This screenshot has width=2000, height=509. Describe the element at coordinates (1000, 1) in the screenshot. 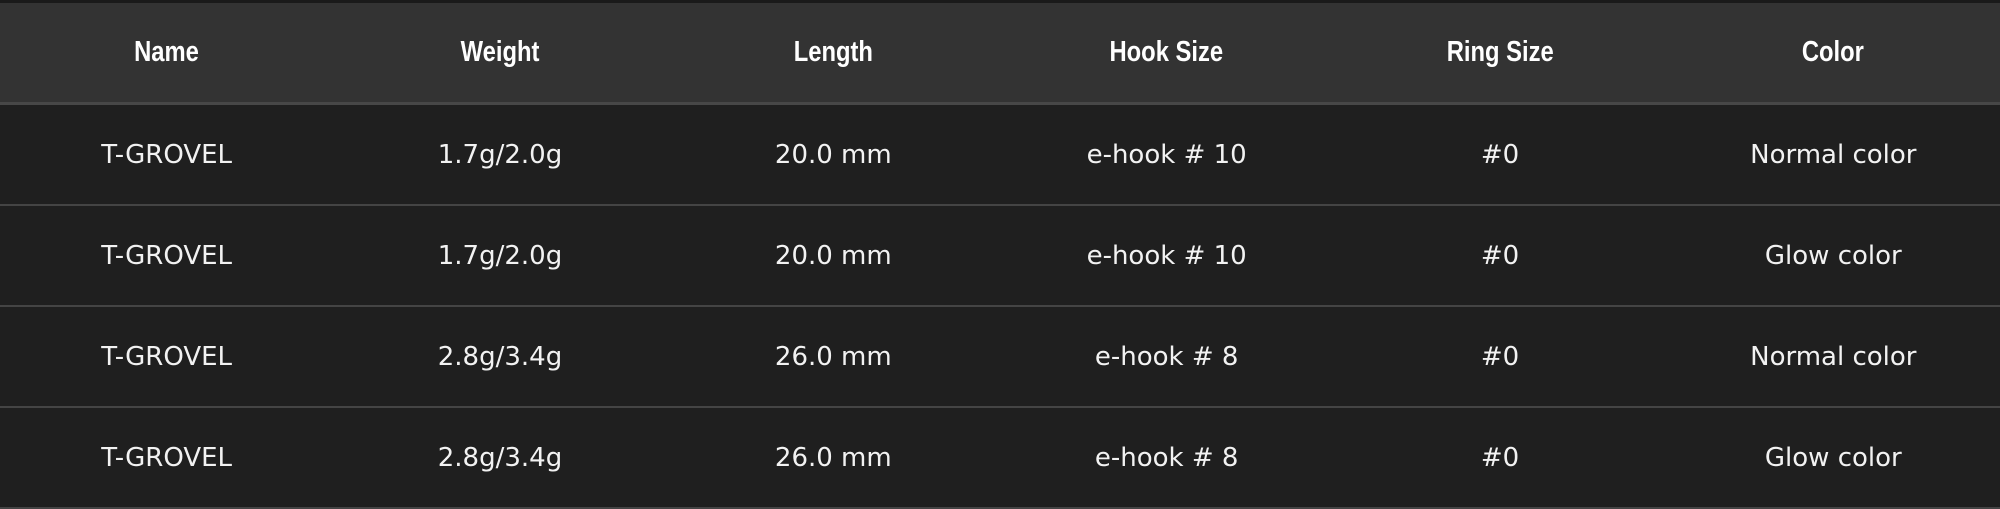

I see `top-border` at that location.